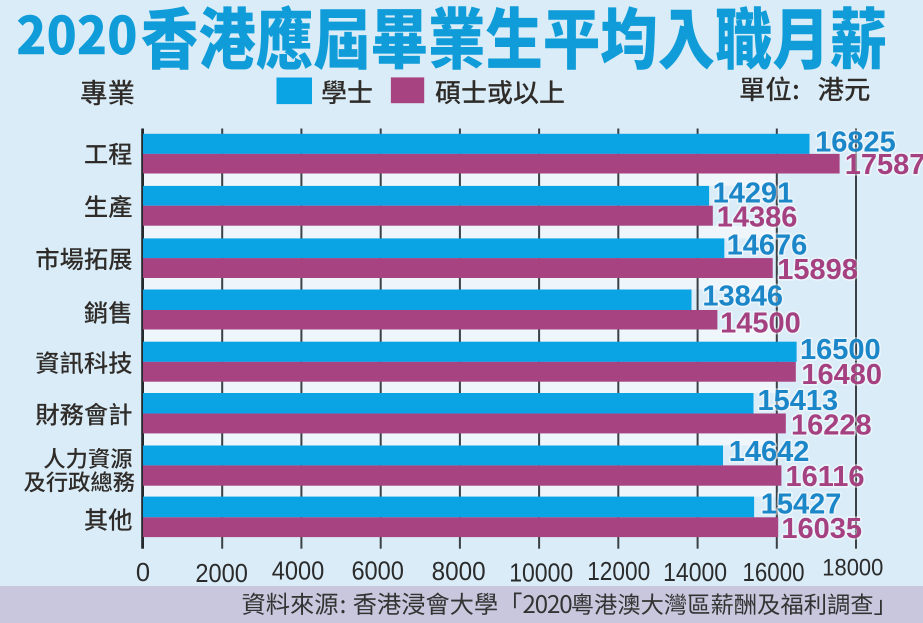 This screenshot has width=923, height=623. I want to click on svg-text: 14291, so click(753, 194).